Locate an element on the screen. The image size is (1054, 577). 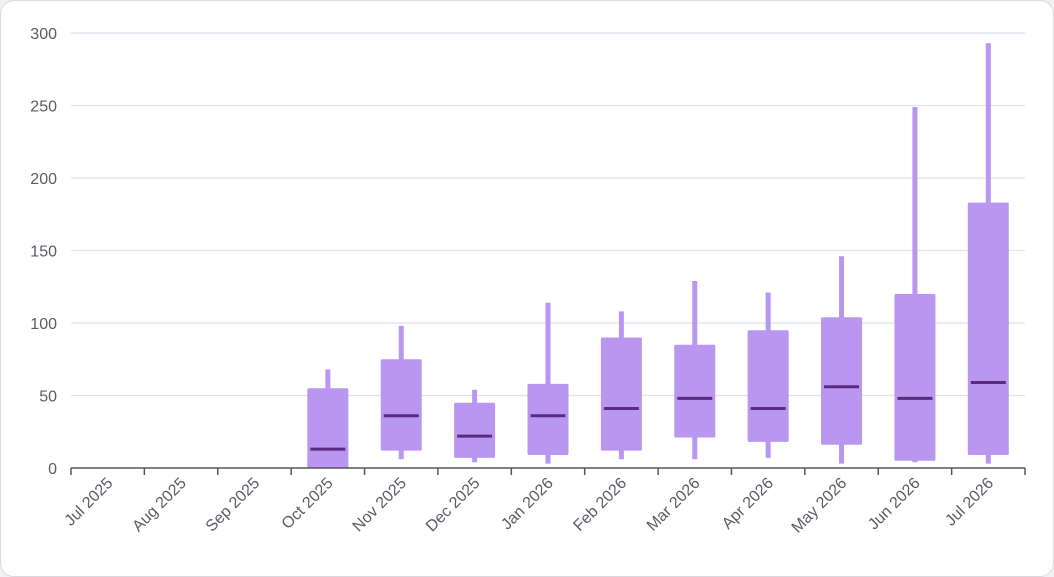
x-tick-label: Feb 2026 is located at coordinates (600, 505).